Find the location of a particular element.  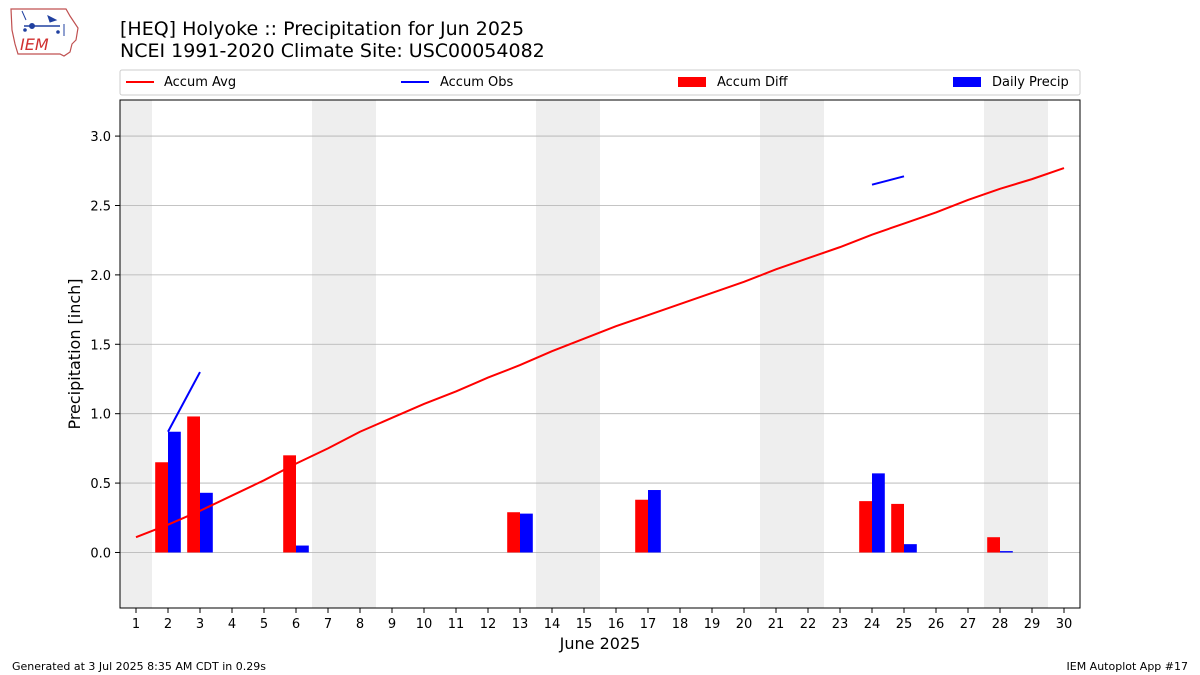

chart-subtitle: NCEI 1991-2020 Climate Site: USC00054082 is located at coordinates (332, 51).